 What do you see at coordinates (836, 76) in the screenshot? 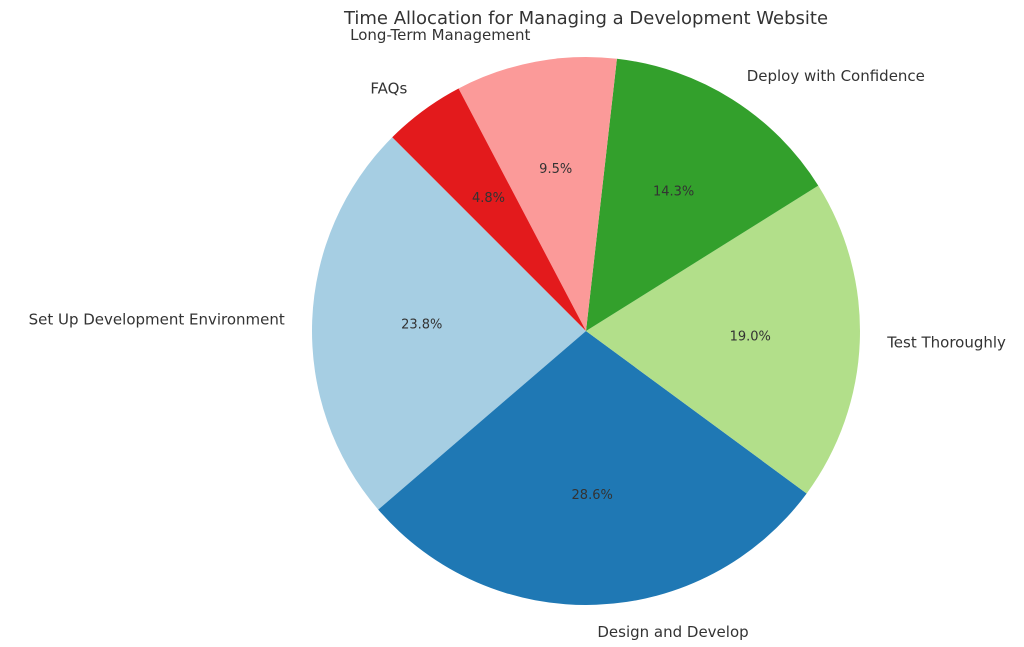
I see `category-label-deploy-with-confidence: Deploy with Confidence` at bounding box center [836, 76].